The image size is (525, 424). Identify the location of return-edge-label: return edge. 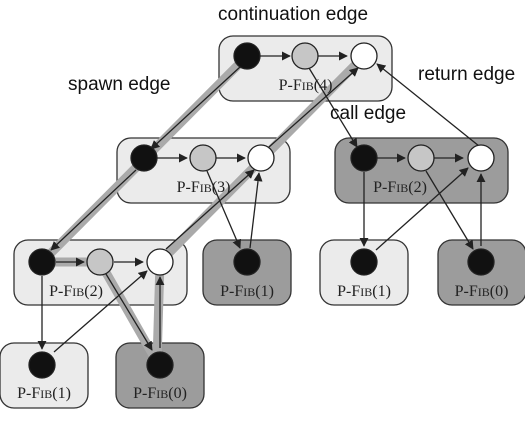
(467, 74).